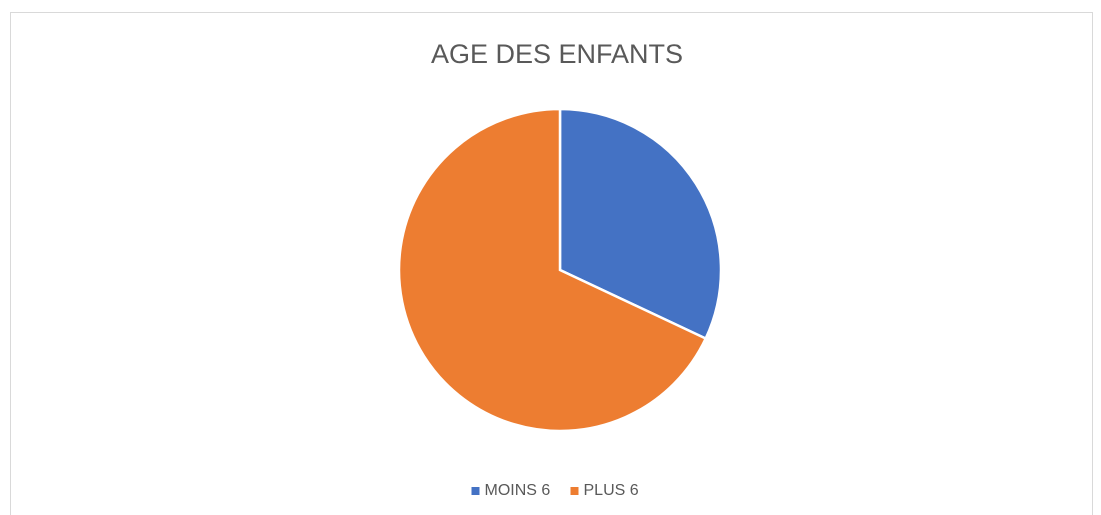 The width and height of the screenshot is (1101, 515). Describe the element at coordinates (557, 54) in the screenshot. I see `chart-title: AGE DES ENFANTS` at that location.